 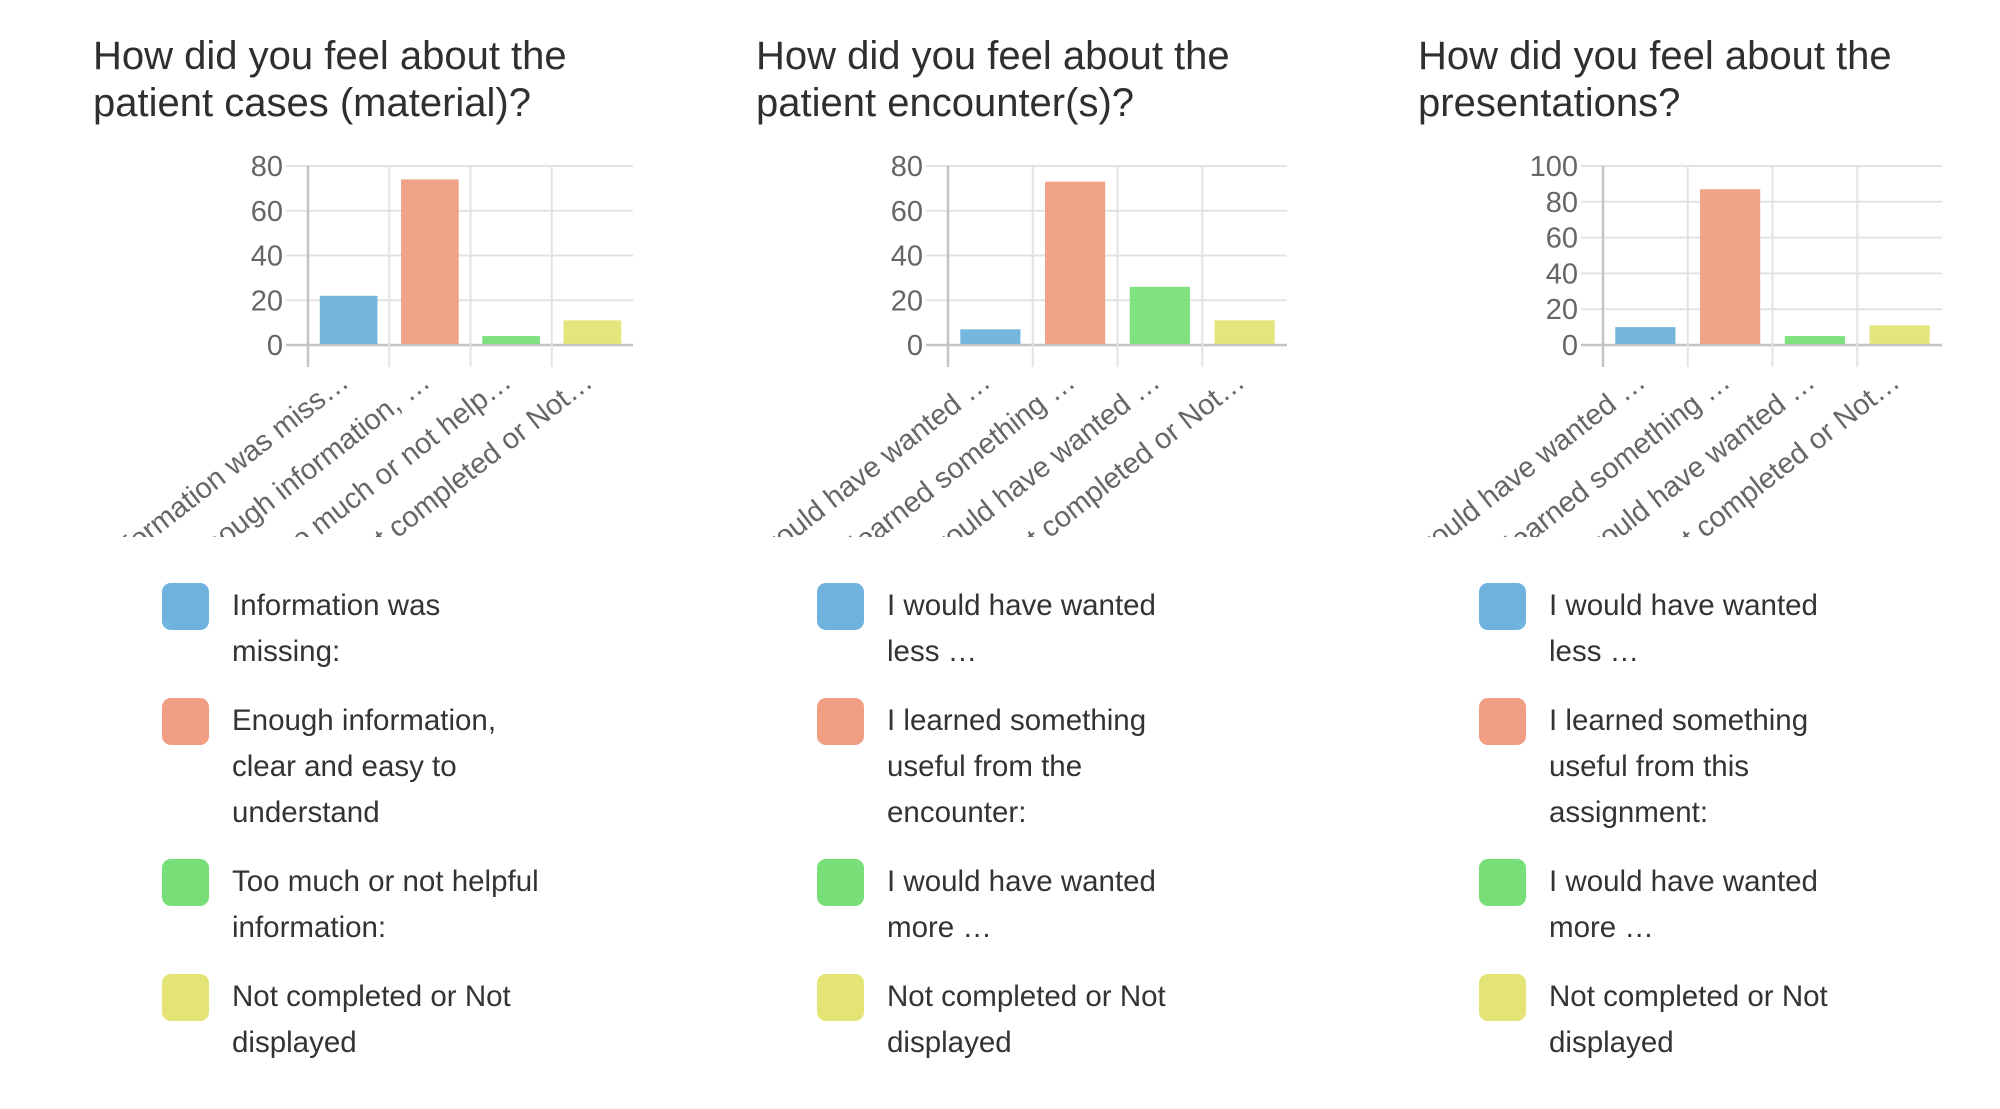 I want to click on legend-label: Too much or not helpful, so click(x=385, y=881).